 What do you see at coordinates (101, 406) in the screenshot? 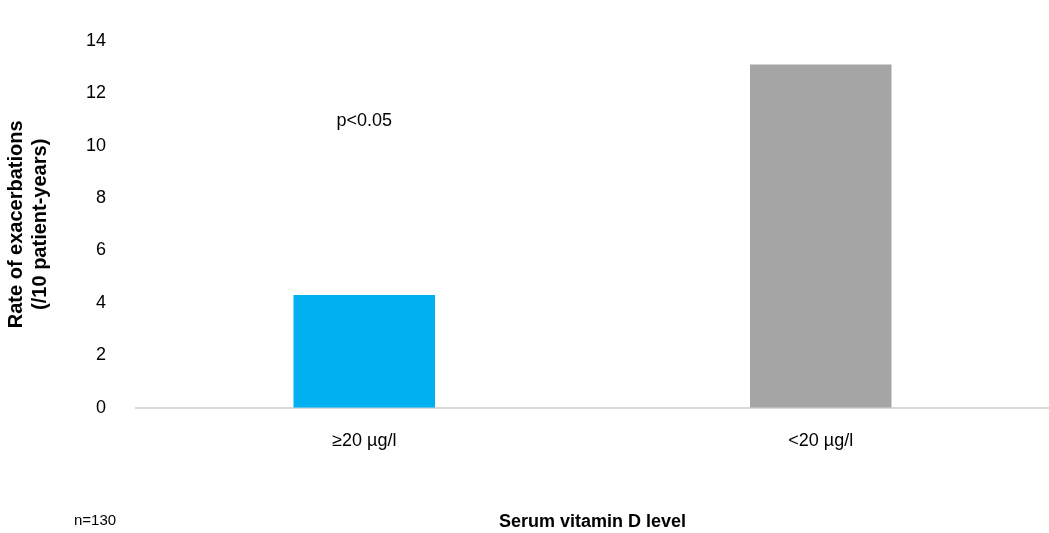
I see `y-tick-label: 0` at bounding box center [101, 406].